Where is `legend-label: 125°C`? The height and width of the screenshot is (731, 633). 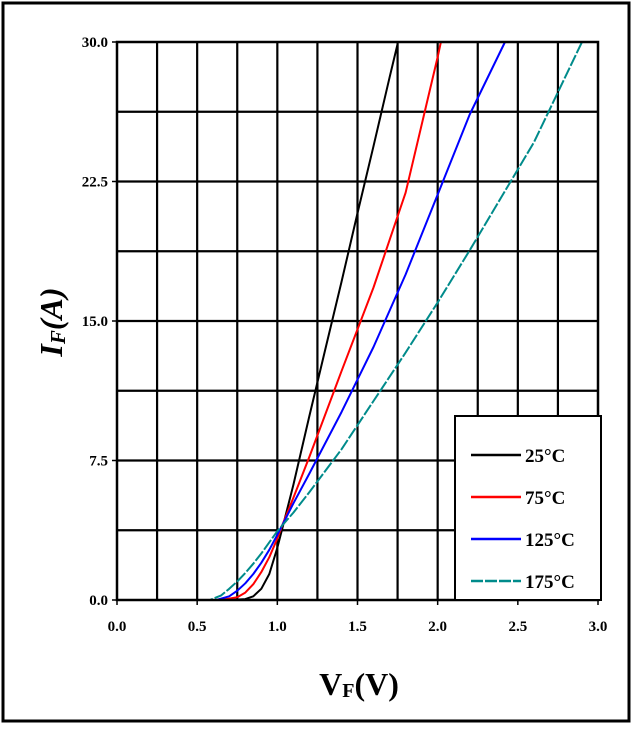 legend-label: 125°C is located at coordinates (550, 540).